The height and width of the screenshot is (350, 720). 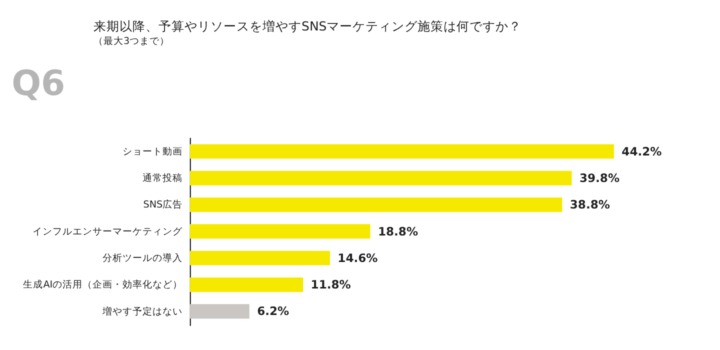 What do you see at coordinates (142, 258) in the screenshot?
I see `y-tick-label: 分析ツールの導入` at bounding box center [142, 258].